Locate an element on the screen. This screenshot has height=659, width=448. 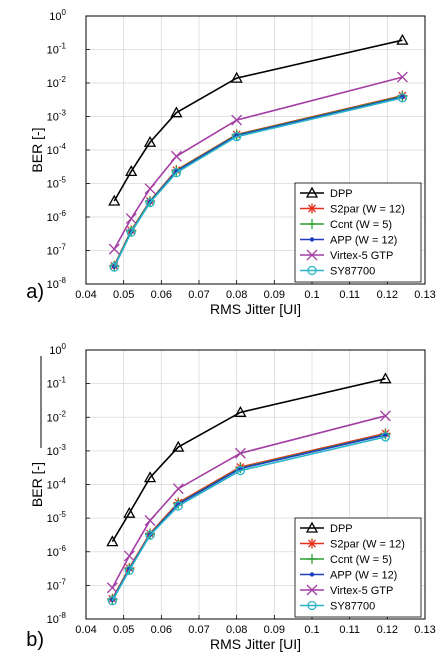
y-tick-label: 10⁻¹ is located at coordinates (57, 383).